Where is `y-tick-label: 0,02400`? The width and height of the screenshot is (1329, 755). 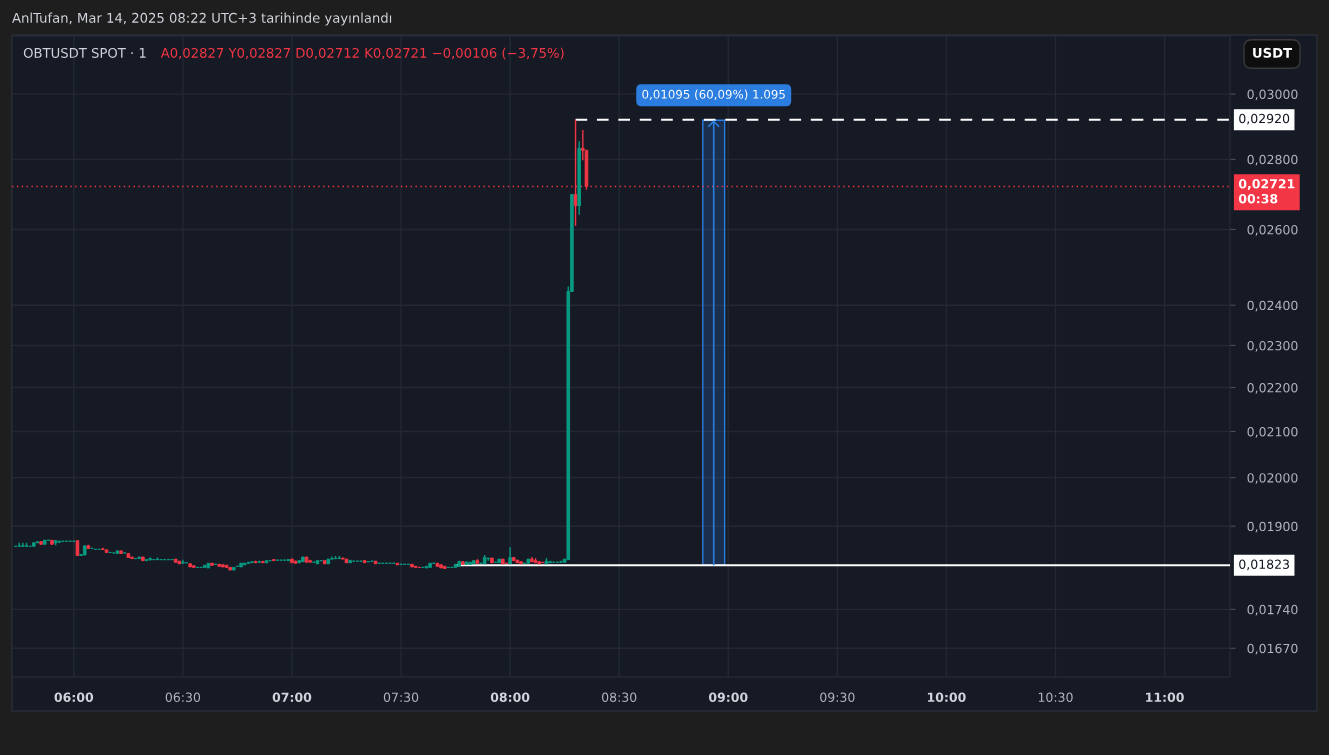 y-tick-label: 0,02400 is located at coordinates (1272, 306).